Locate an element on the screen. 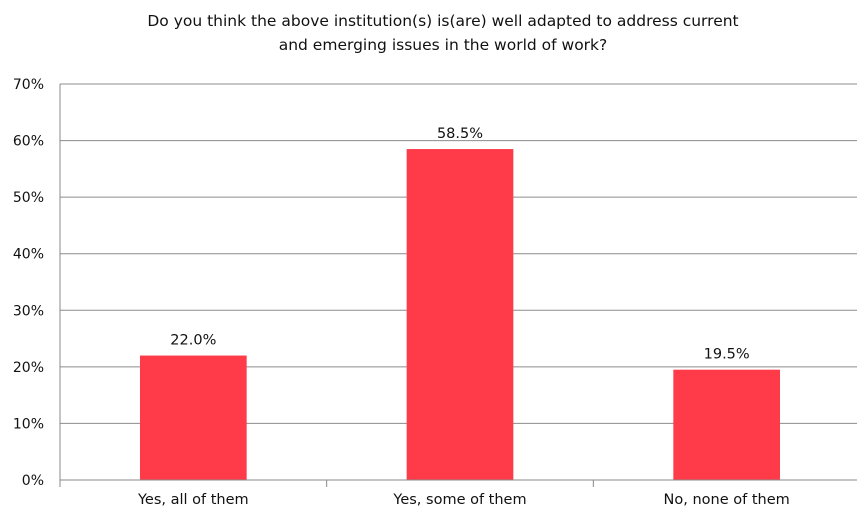  y-tick-label: 10% is located at coordinates (28, 424).